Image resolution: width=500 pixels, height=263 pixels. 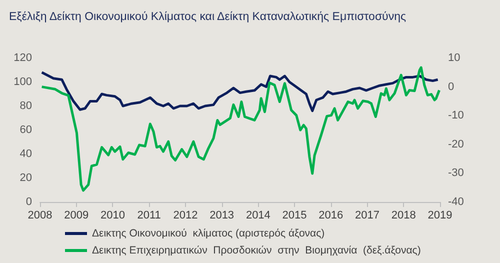 I want to click on y-tick-label: 40, so click(x=26, y=154).